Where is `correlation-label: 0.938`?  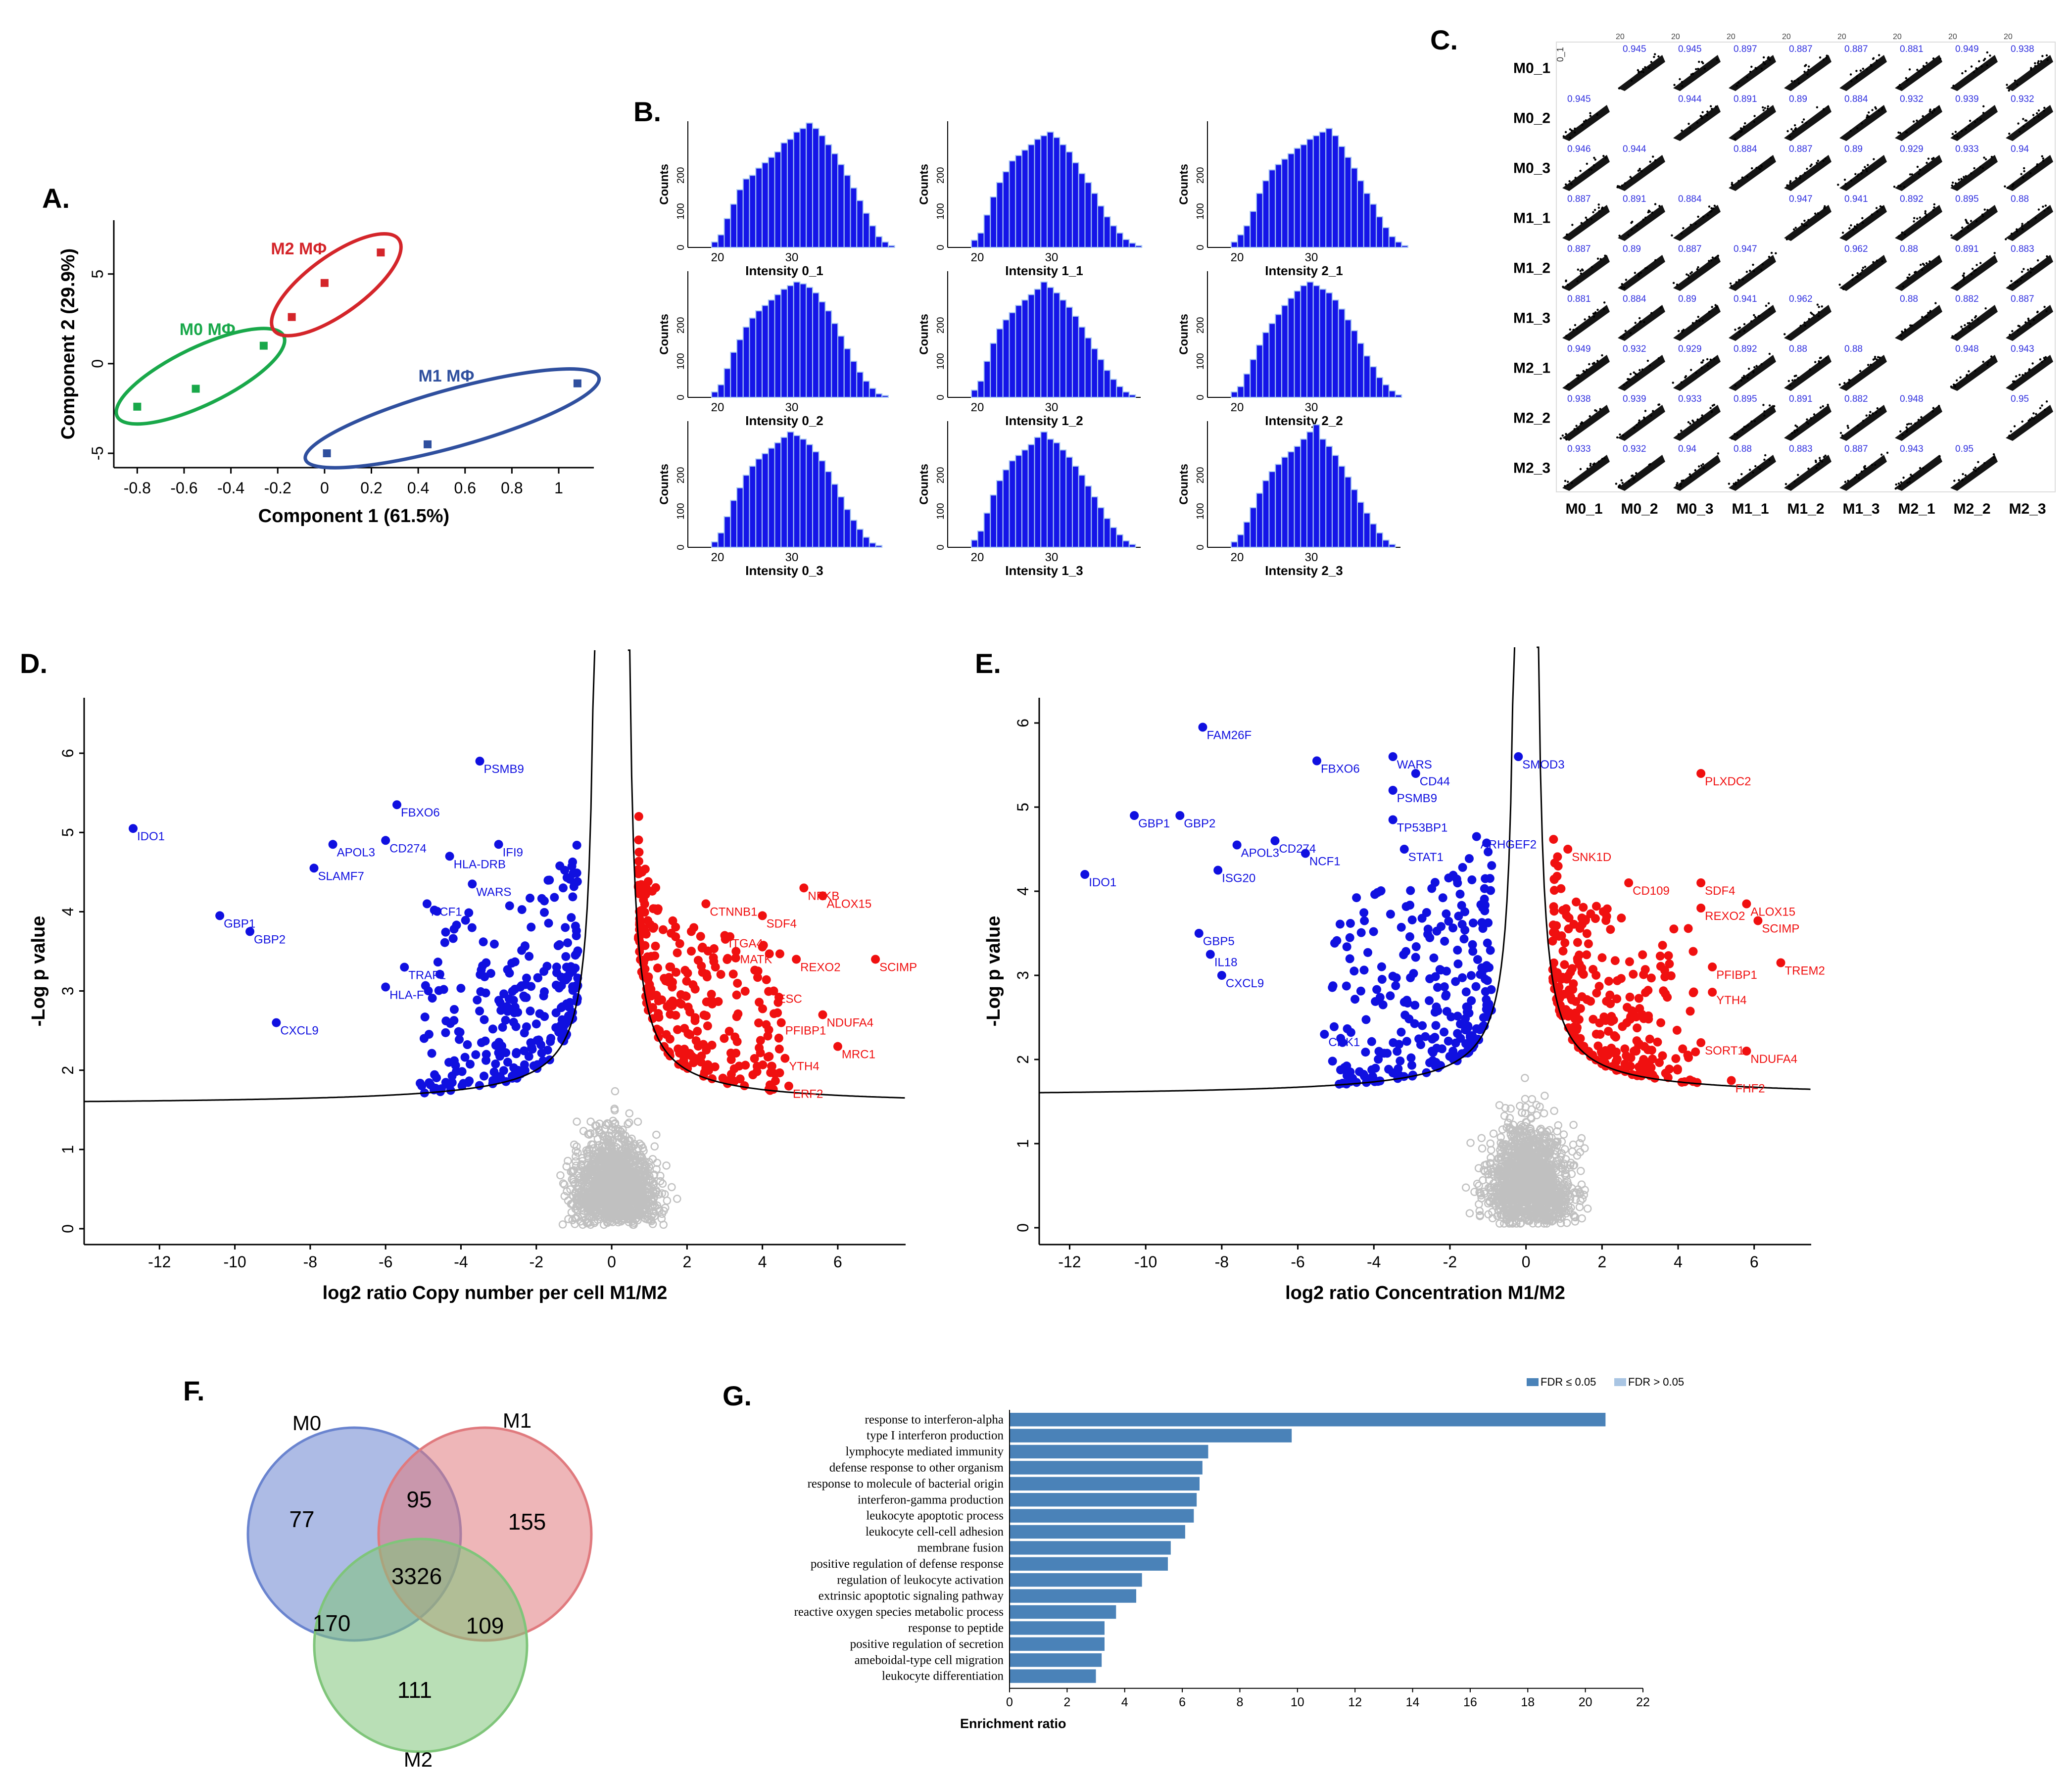
correlation-label: 0.938 is located at coordinates (1579, 399).